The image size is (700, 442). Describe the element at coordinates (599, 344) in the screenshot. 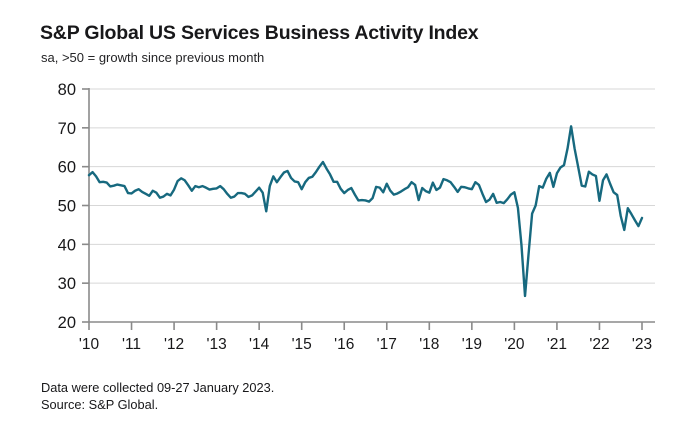

I see `x-axis-tick-label: '22` at that location.